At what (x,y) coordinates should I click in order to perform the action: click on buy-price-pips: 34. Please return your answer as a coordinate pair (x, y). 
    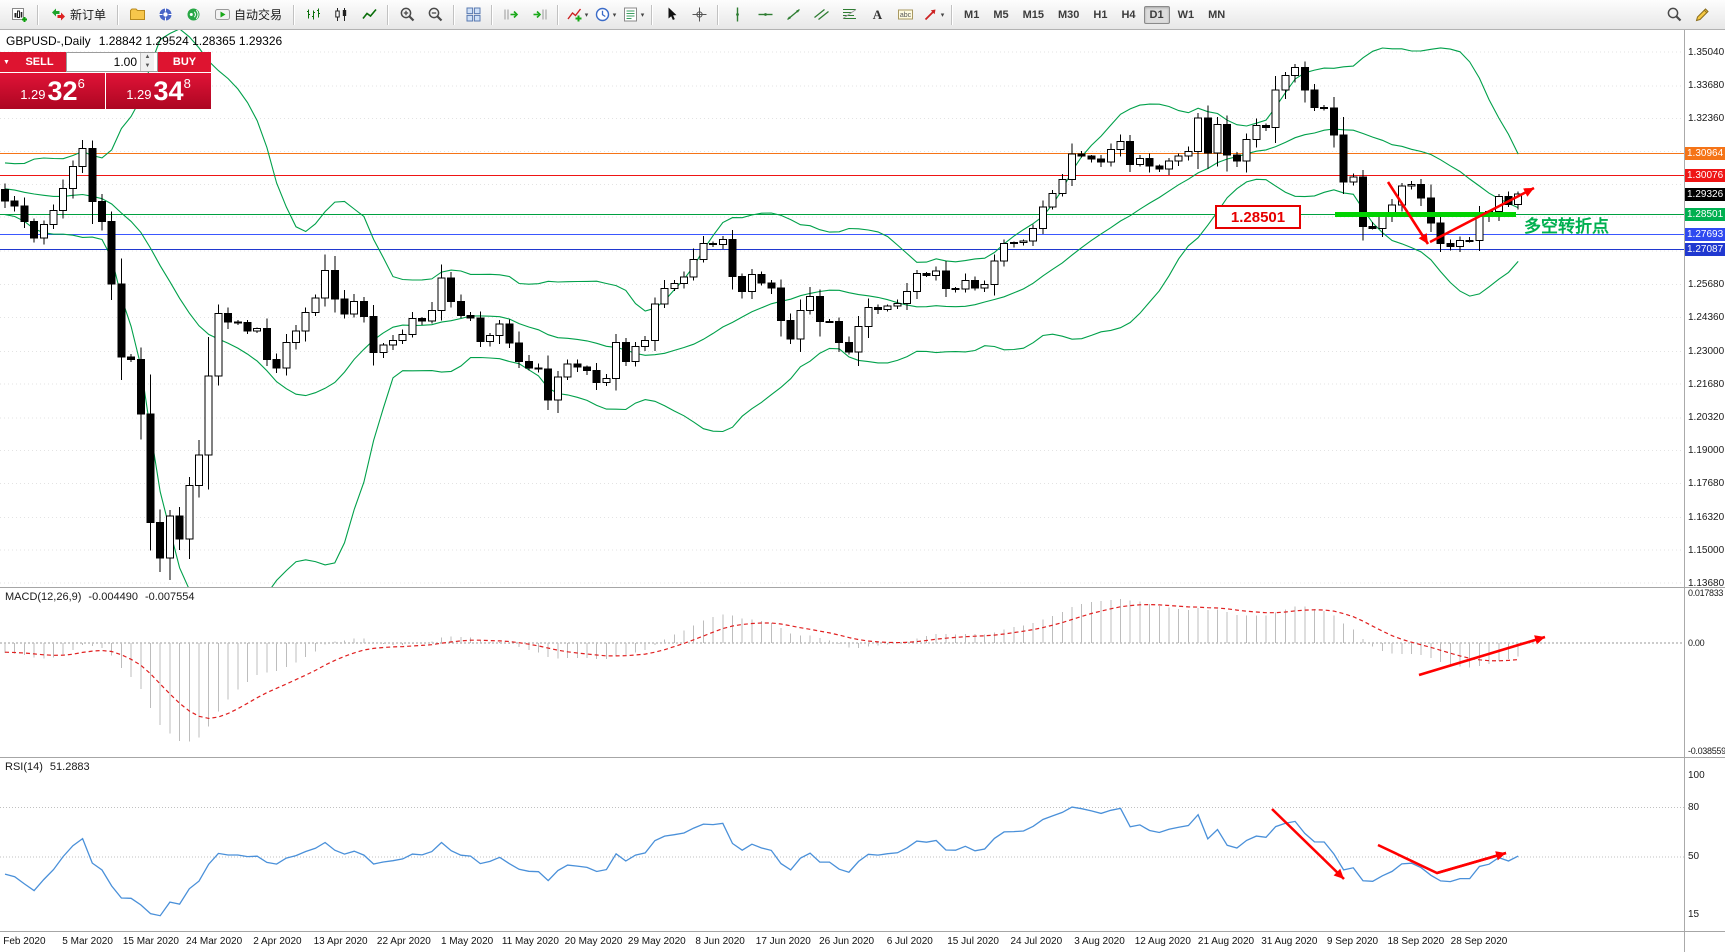
    Looking at the image, I should click on (168, 91).